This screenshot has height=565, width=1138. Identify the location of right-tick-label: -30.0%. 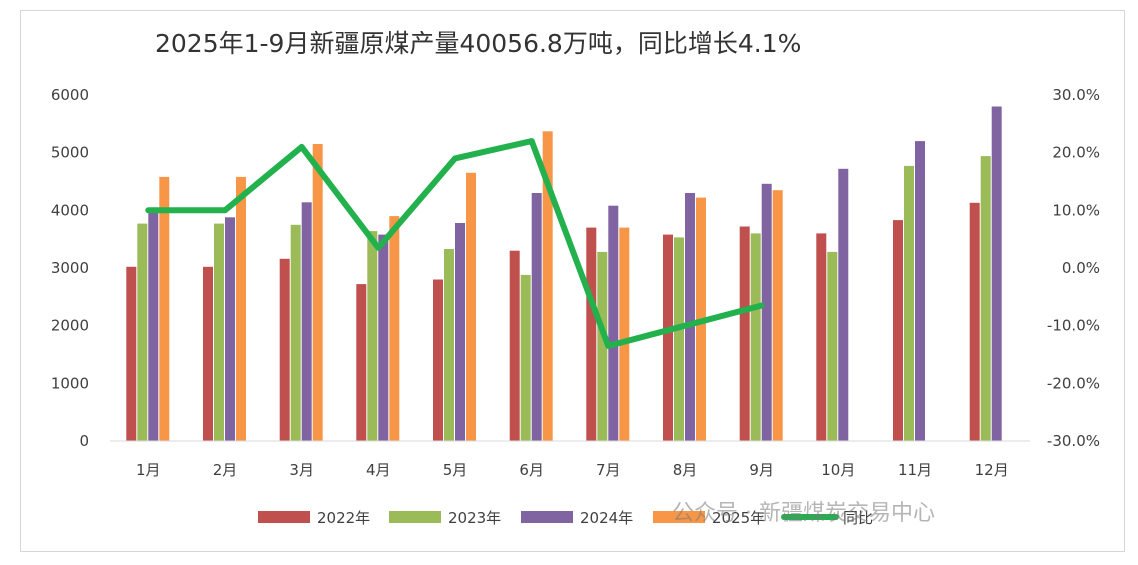
(1073, 441).